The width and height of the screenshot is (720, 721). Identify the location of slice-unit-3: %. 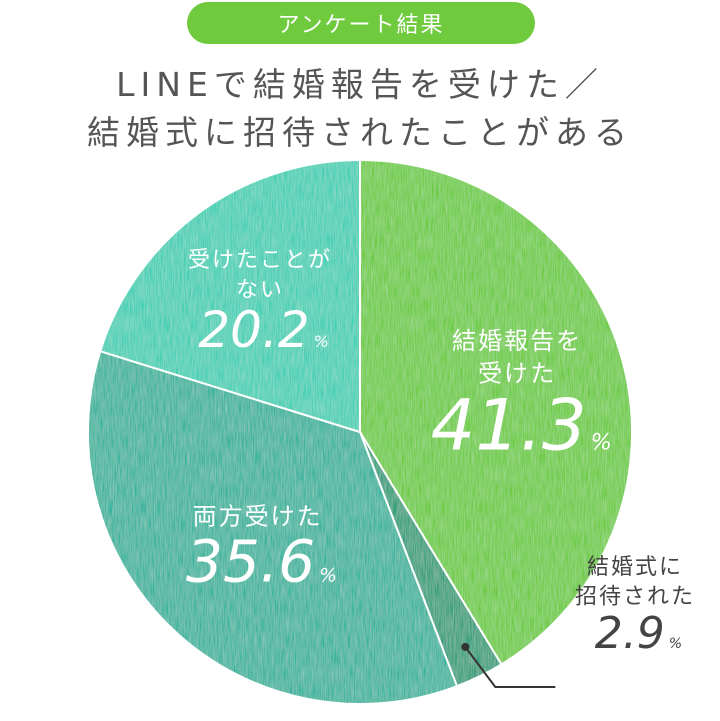
(321, 341).